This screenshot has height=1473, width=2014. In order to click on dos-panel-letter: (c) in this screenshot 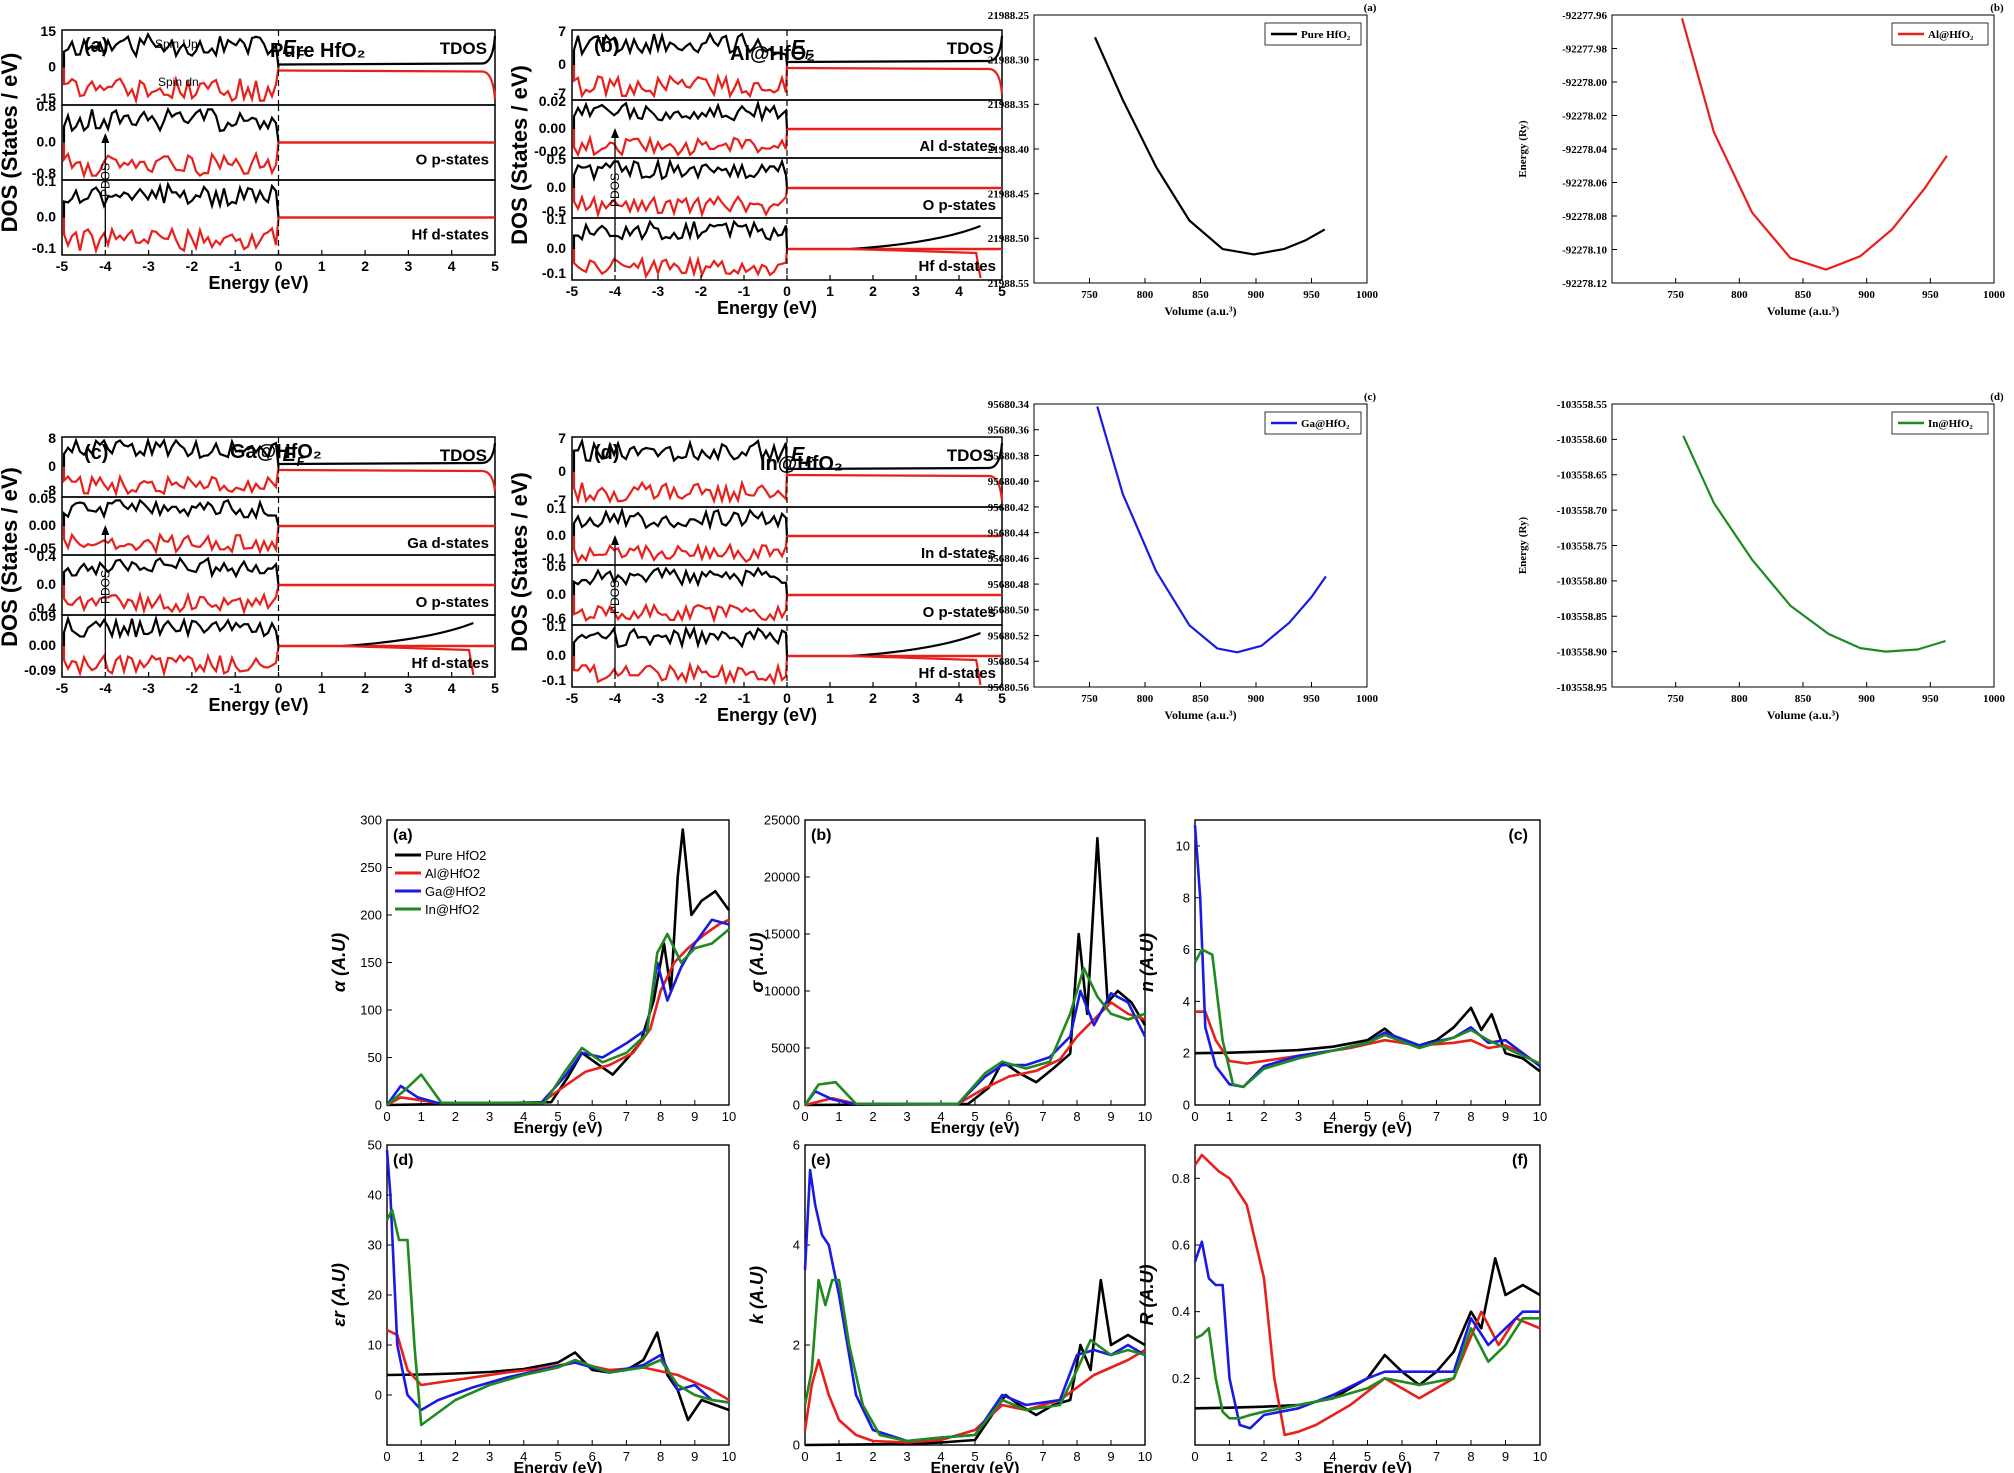, I will do `click(96, 453)`.